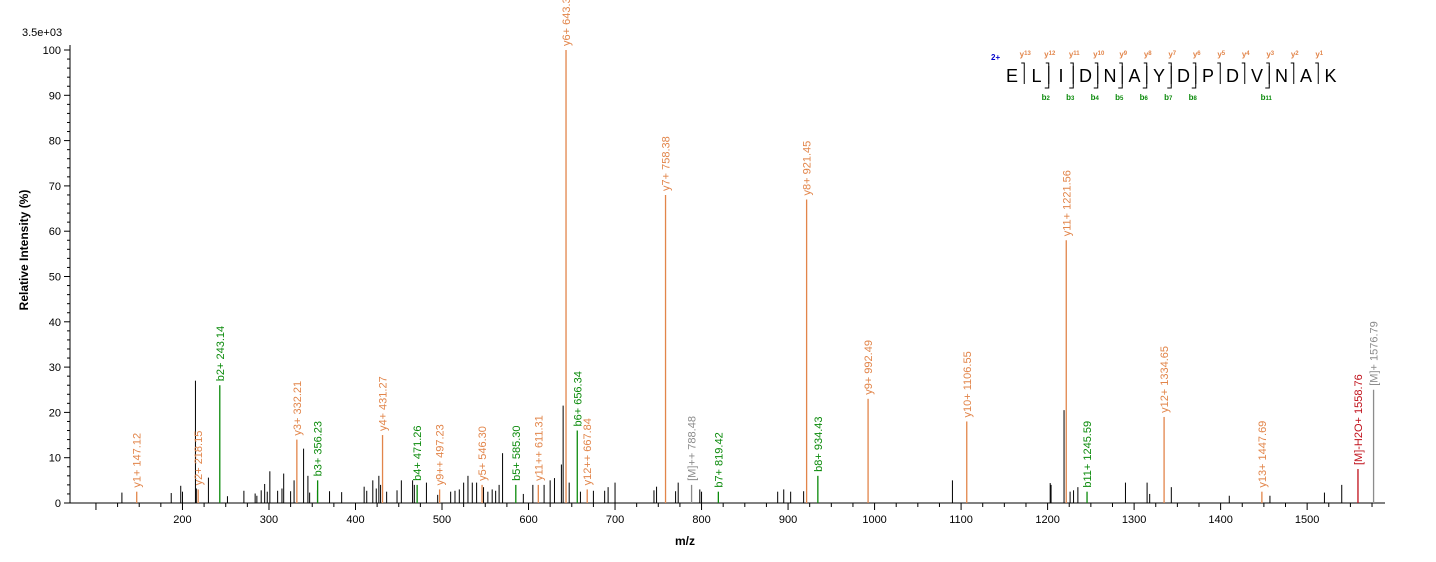  I want to click on b-ion-number: 3, so click(1073, 99).